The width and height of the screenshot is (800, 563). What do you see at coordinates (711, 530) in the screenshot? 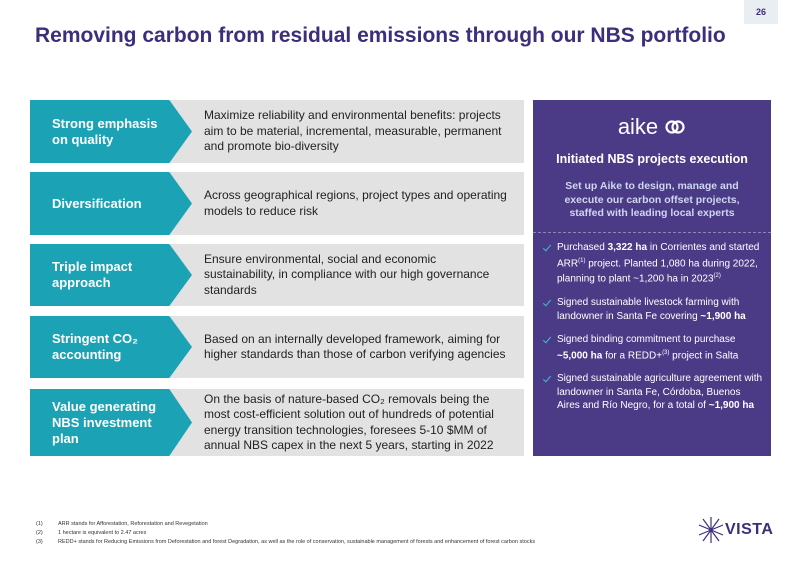
I see `vista-icon` at bounding box center [711, 530].